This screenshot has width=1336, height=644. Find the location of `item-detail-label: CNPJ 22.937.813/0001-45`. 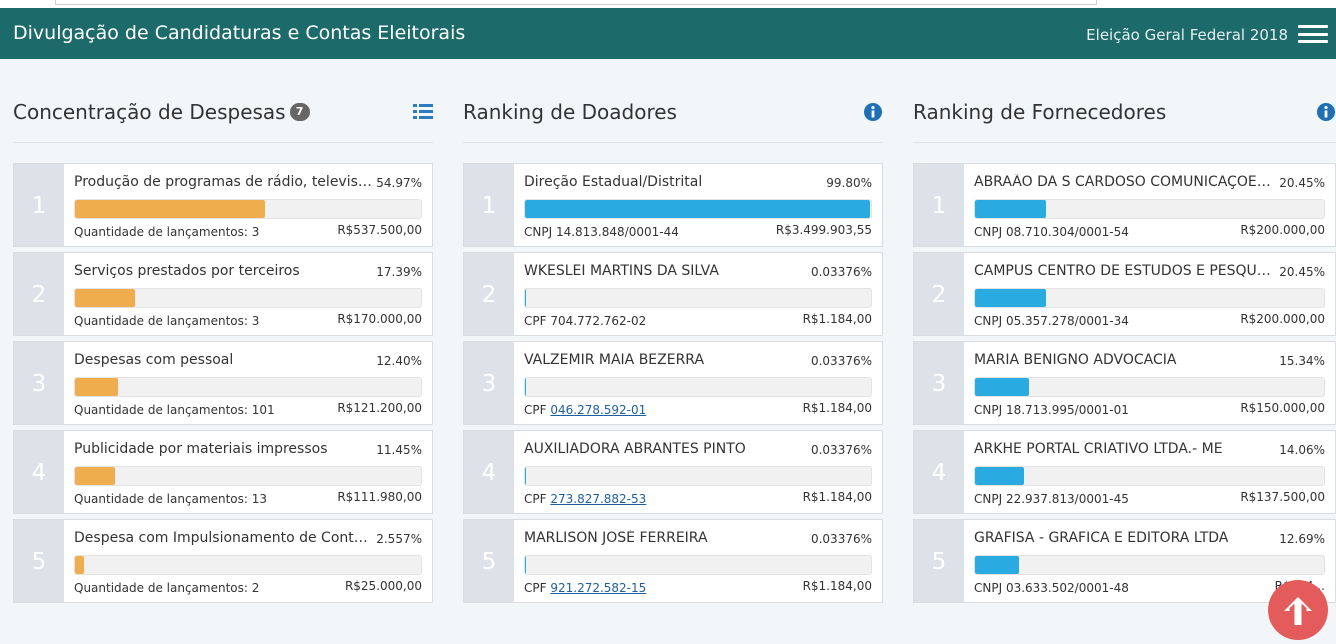

item-detail-label: CNPJ 22.937.813/0001-45 is located at coordinates (1051, 499).